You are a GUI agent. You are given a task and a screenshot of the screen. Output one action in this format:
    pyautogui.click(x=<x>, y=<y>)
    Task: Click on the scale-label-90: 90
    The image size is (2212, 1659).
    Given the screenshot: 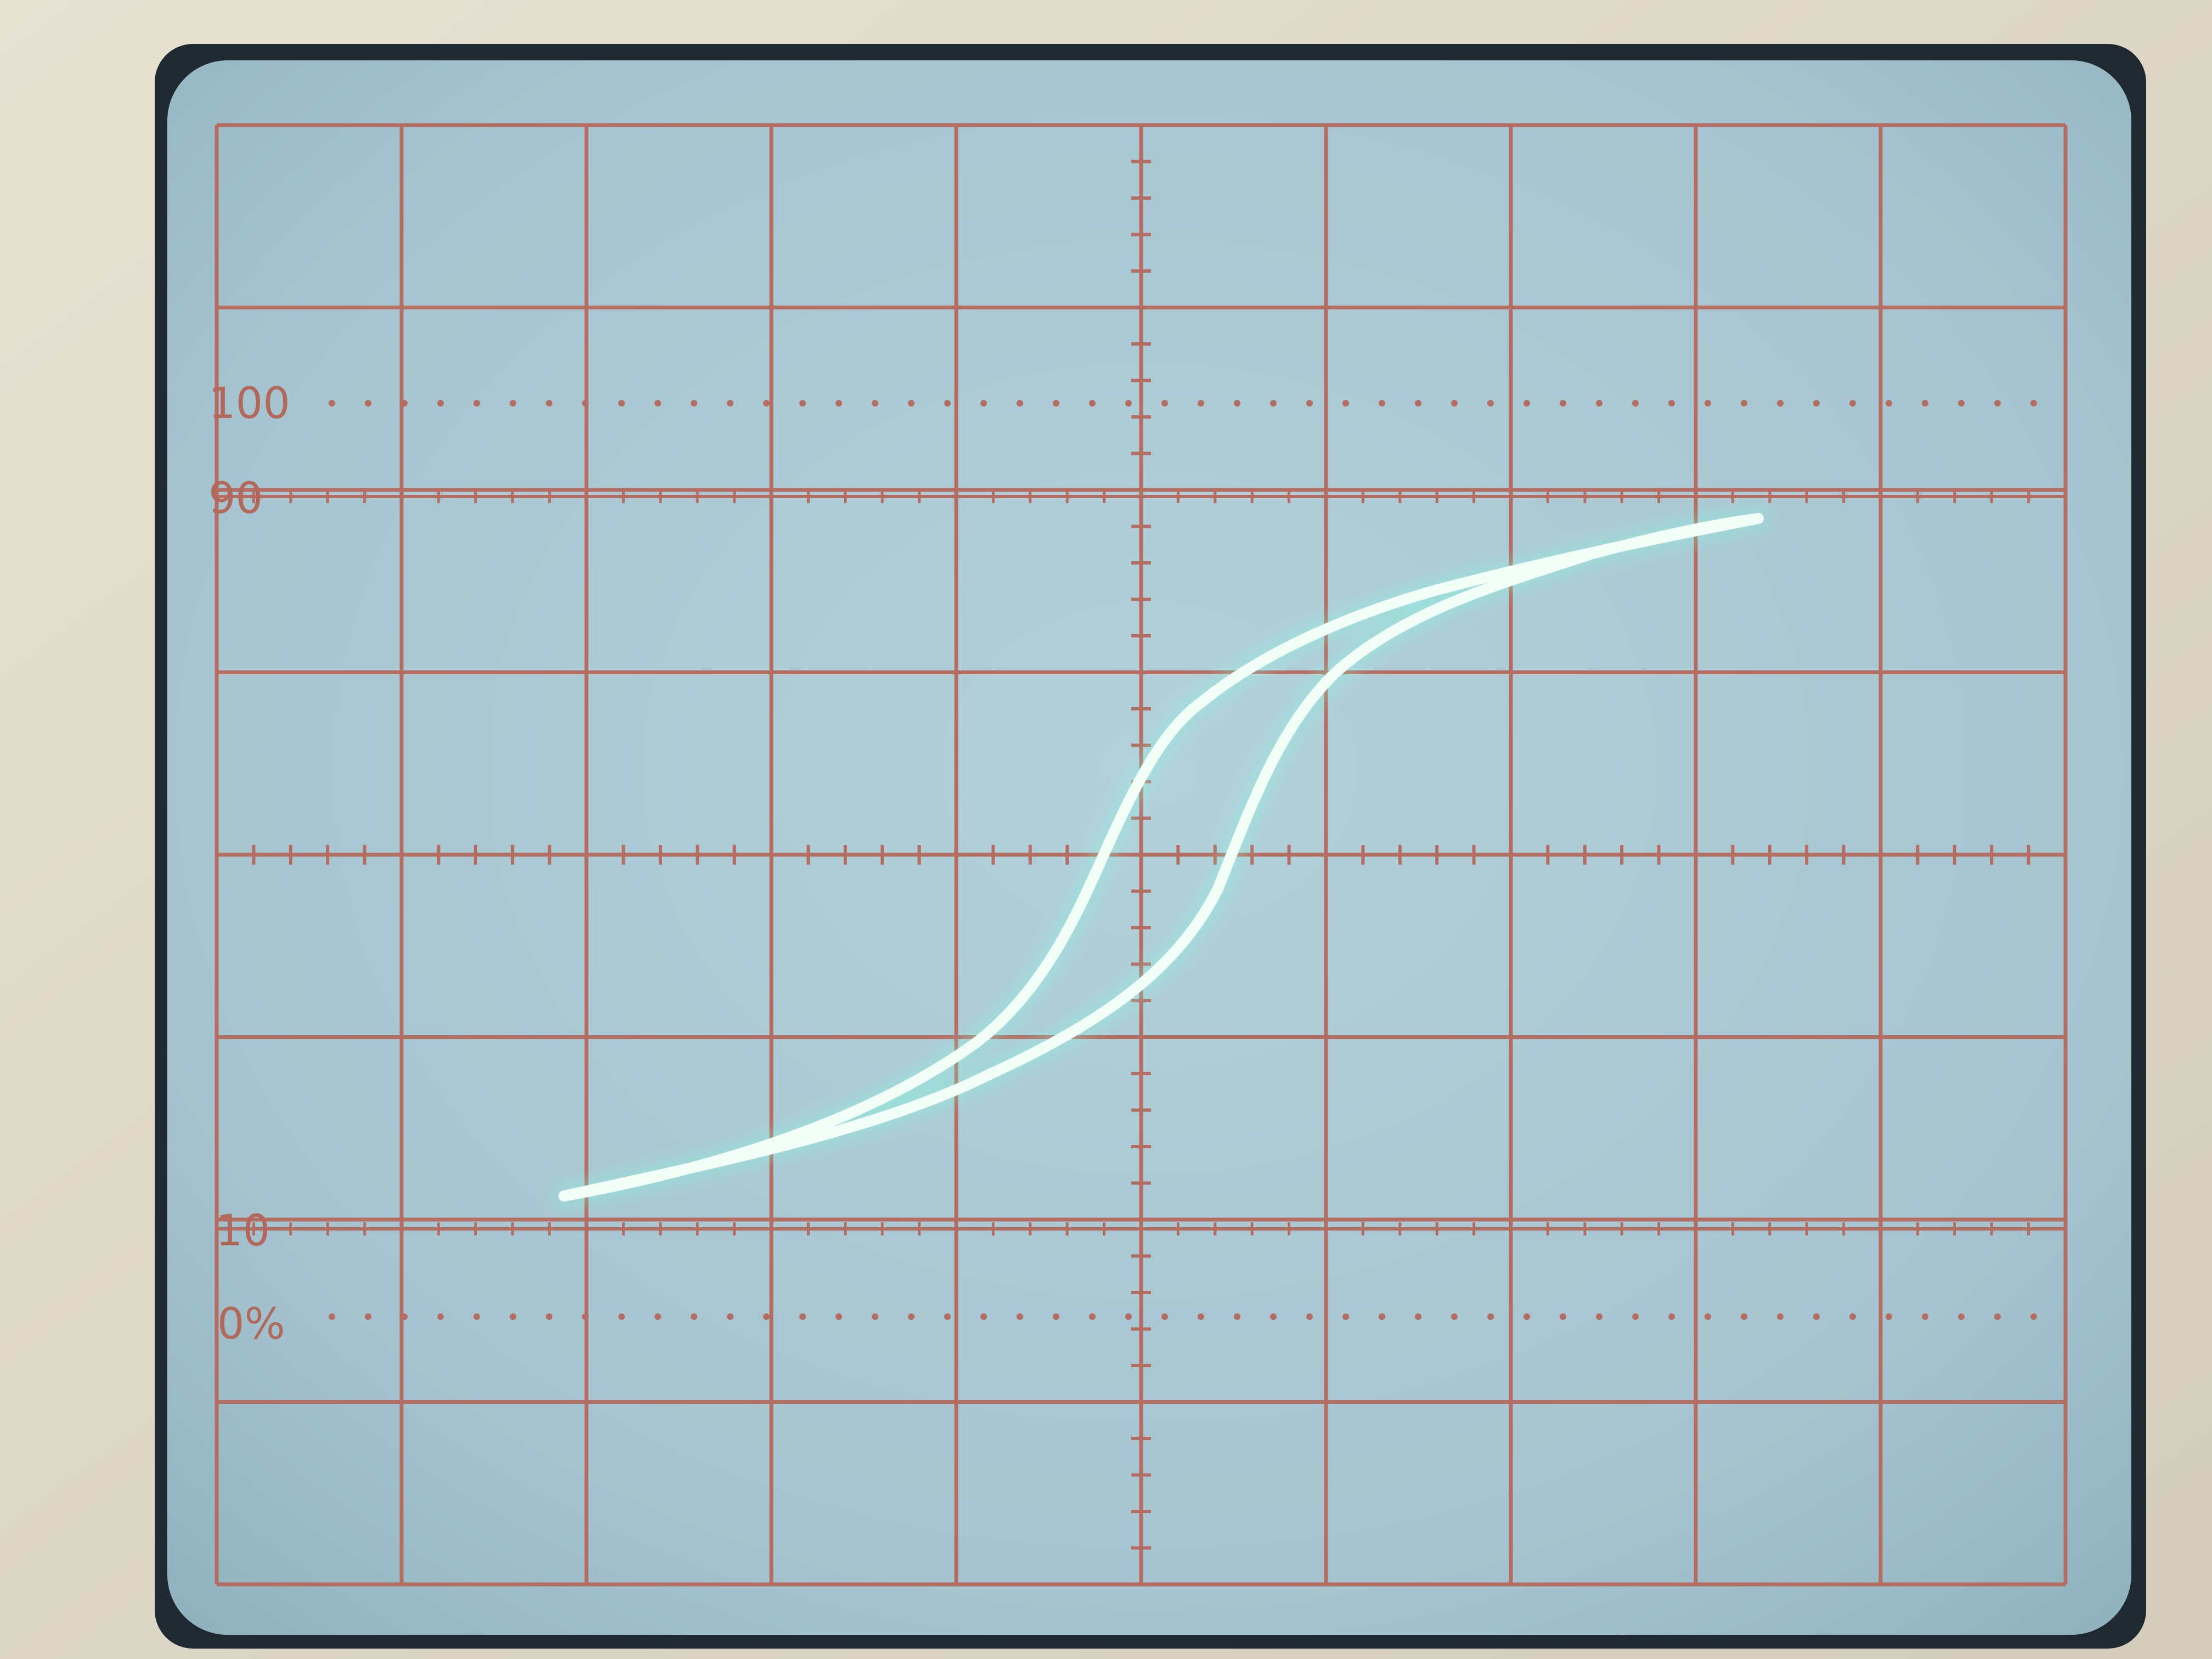 What is the action you would take?
    pyautogui.click(x=235, y=498)
    